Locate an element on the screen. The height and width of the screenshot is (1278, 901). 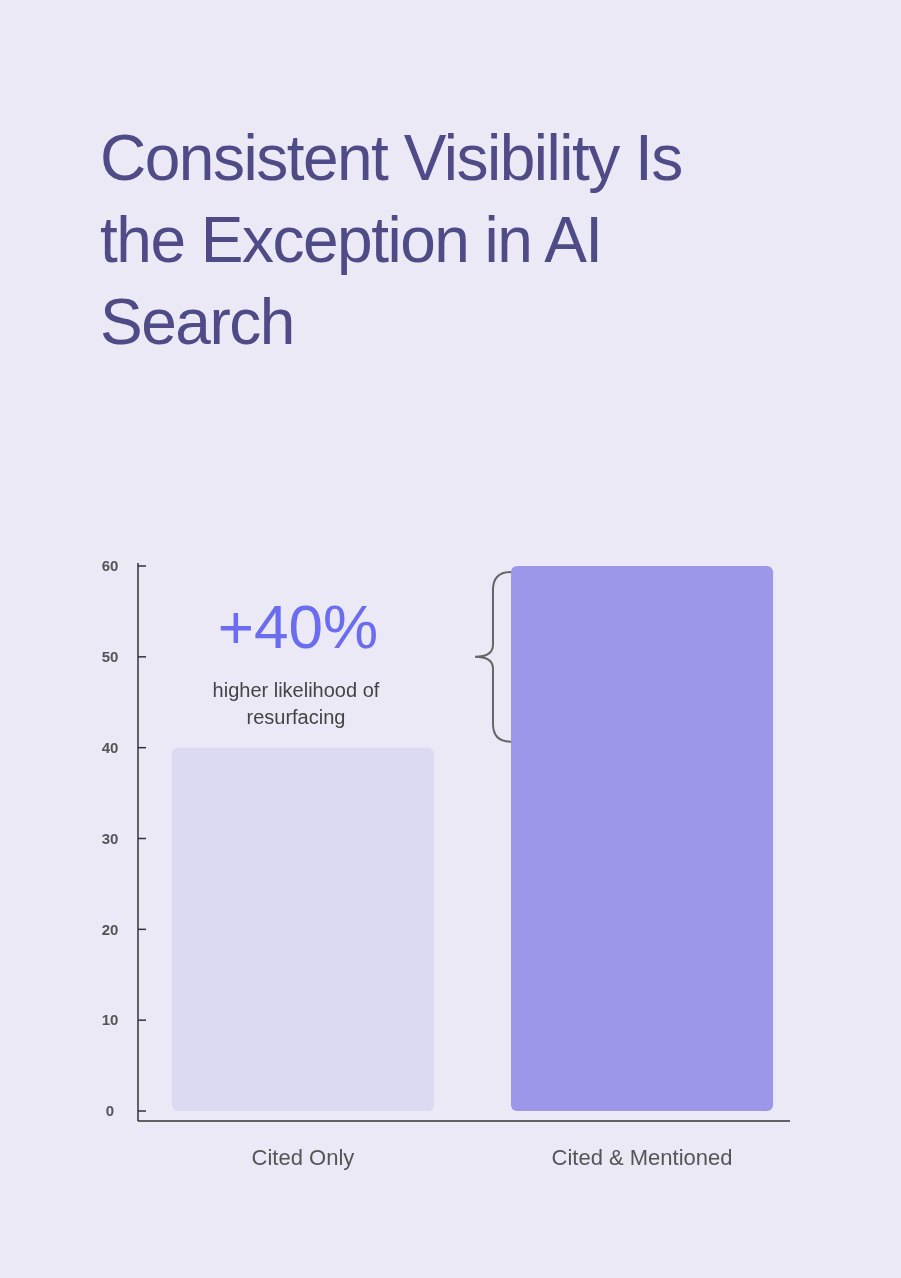
chart-title: Consistent Visibility Is the Exception in AI Search is located at coordinates (391, 240).